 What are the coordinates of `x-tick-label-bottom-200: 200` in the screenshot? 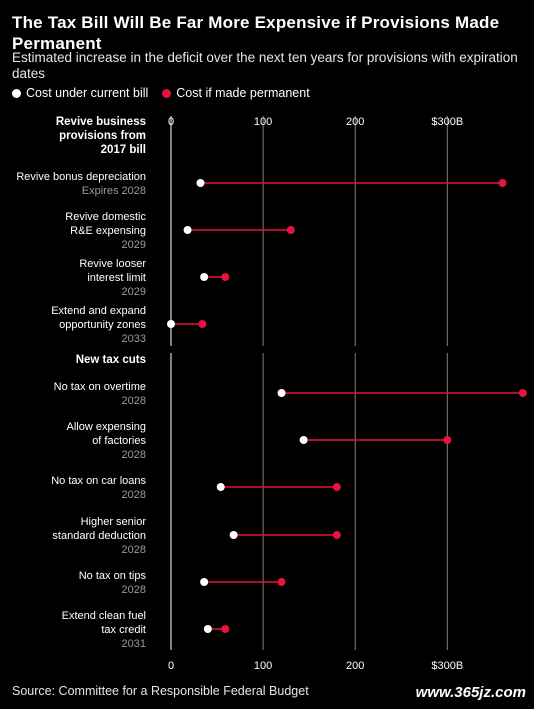 It's located at (355, 666).